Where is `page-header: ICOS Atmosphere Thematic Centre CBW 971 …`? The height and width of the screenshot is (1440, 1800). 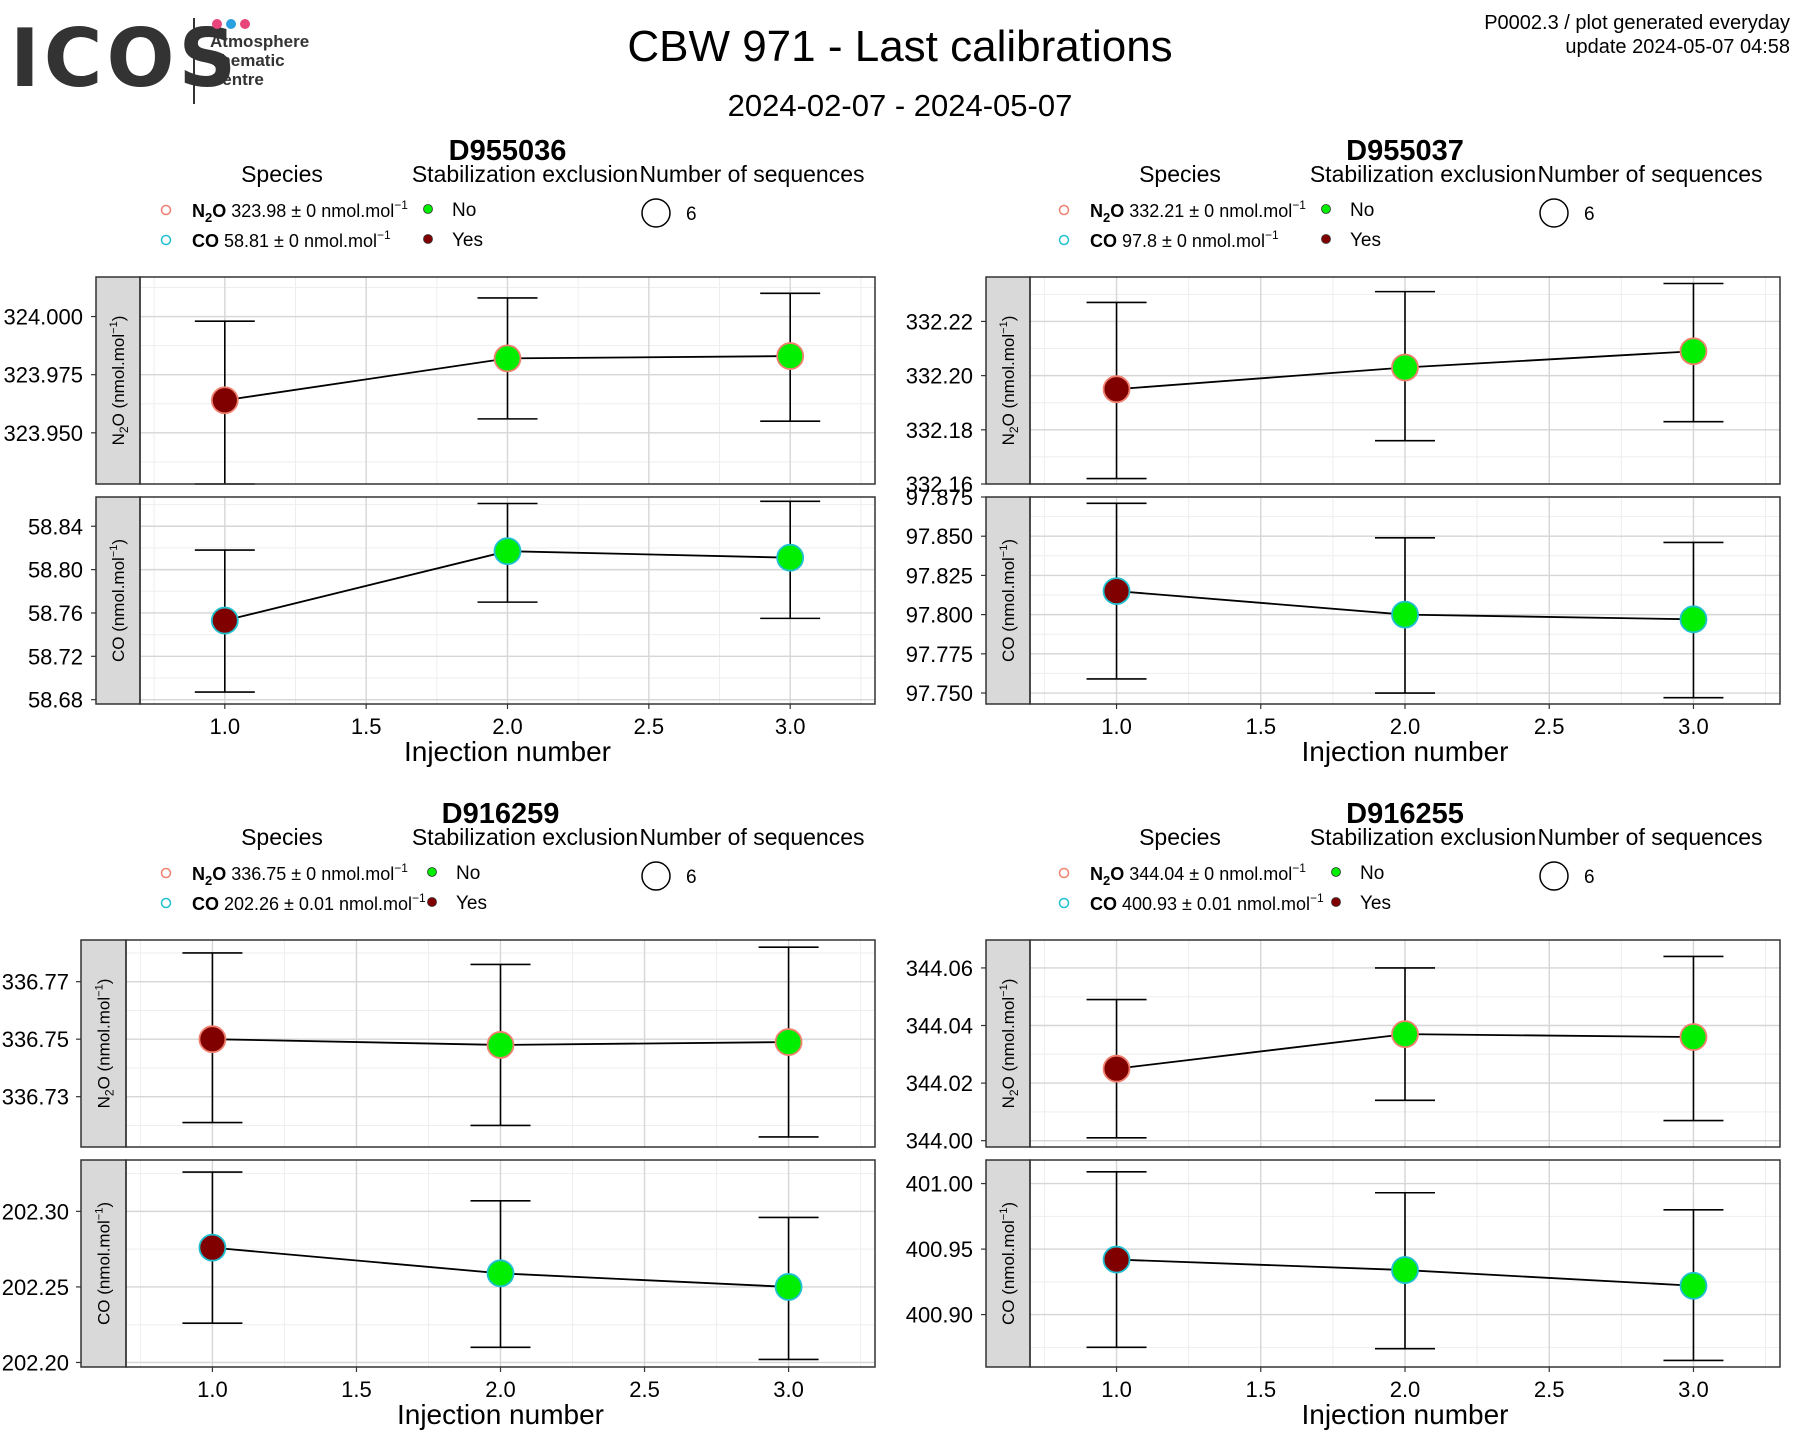
page-header: ICOS Atmosphere Thematic Centre CBW 971 … is located at coordinates (900, 70).